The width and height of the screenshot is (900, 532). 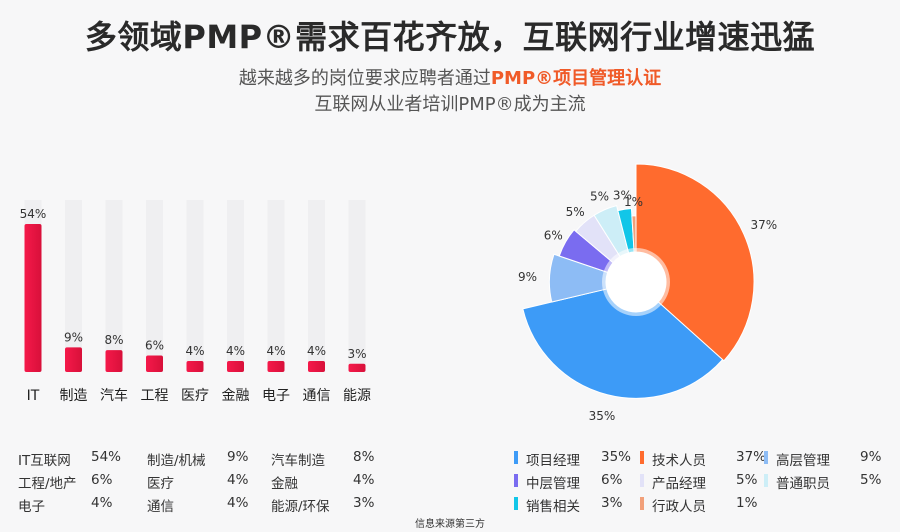 What do you see at coordinates (102, 480) in the screenshot?
I see `industry-value: 6%` at bounding box center [102, 480].